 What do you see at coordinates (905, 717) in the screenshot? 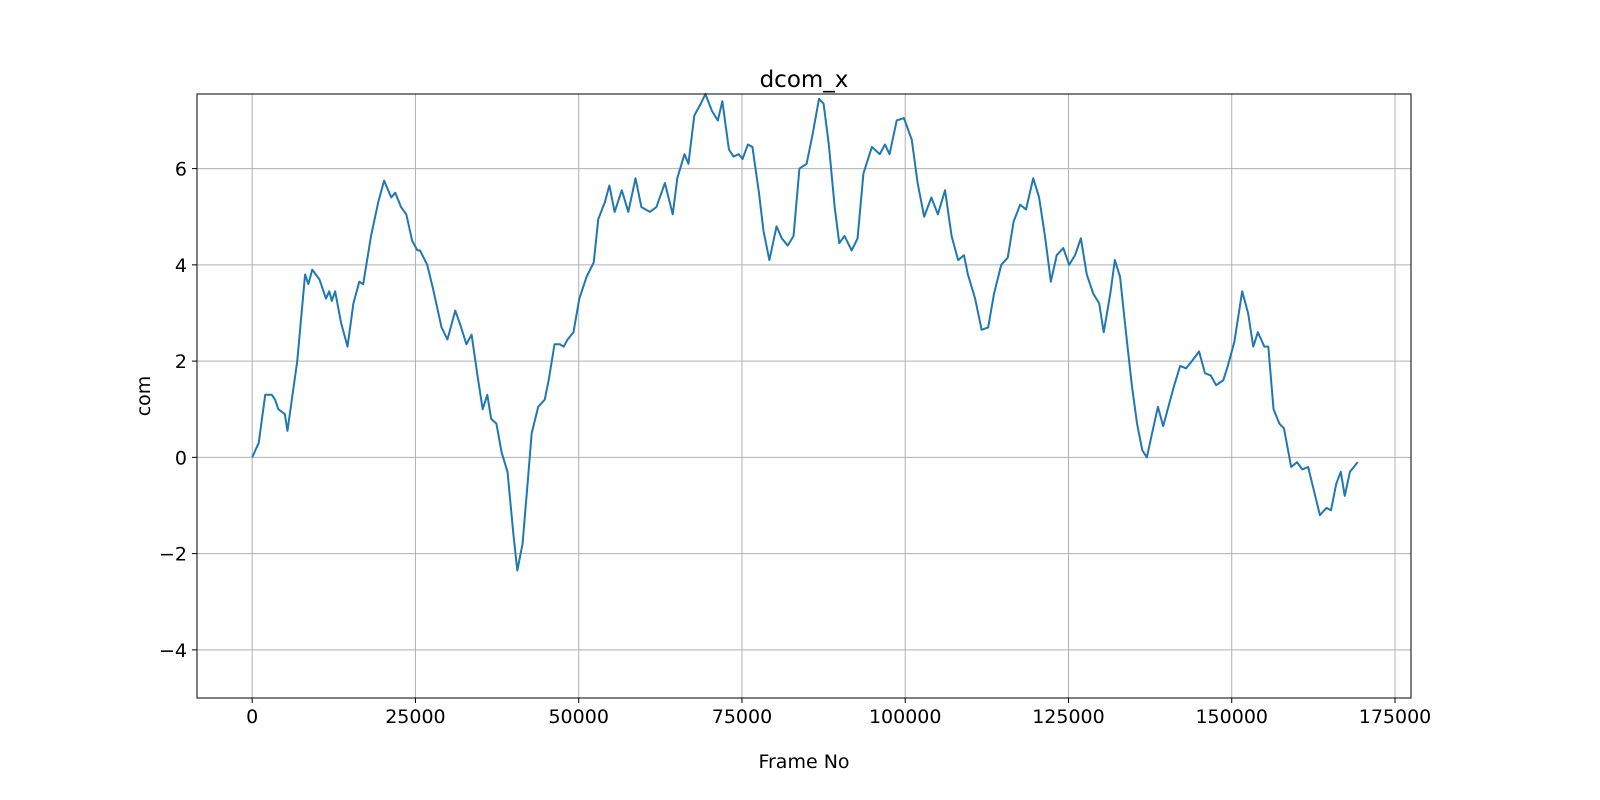
I see `x-tick-label: 100000` at bounding box center [905, 717].